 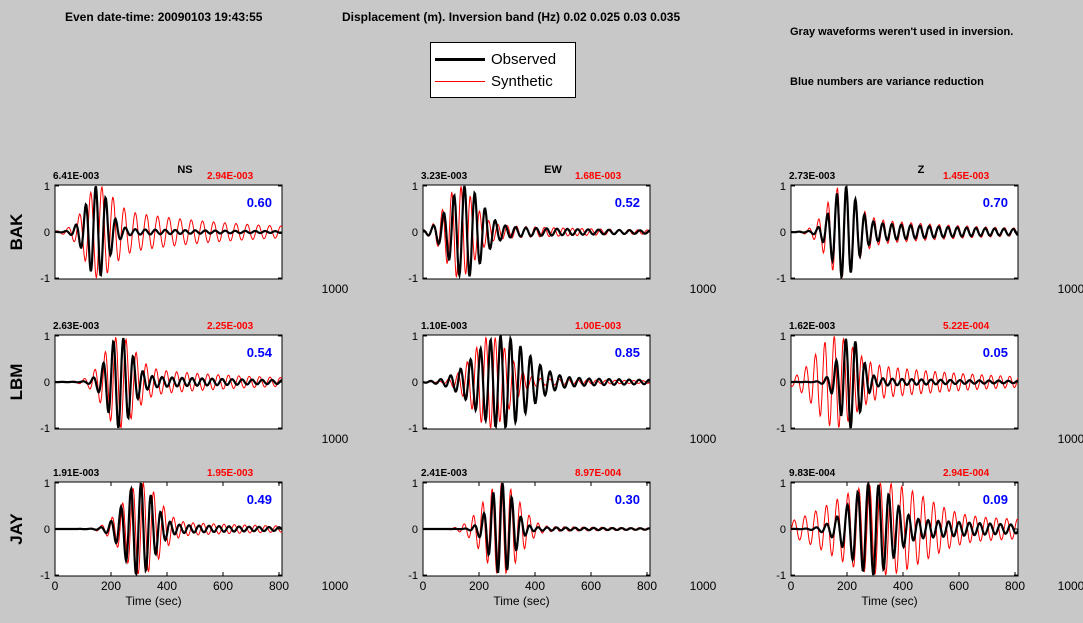 I want to click on legend-item-synthetic: Synthetic, so click(x=494, y=81).